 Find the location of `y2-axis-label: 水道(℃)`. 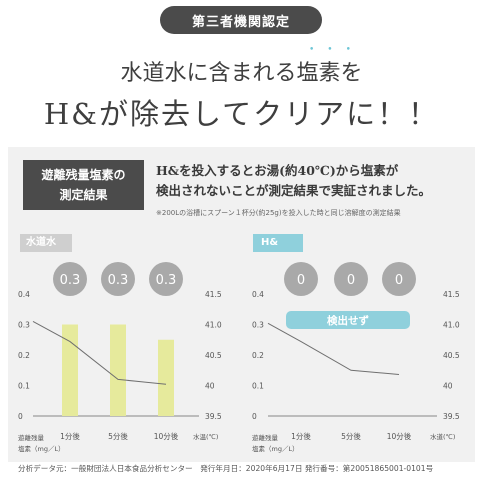

y2-axis-label: 水道(℃) is located at coordinates (442, 436).